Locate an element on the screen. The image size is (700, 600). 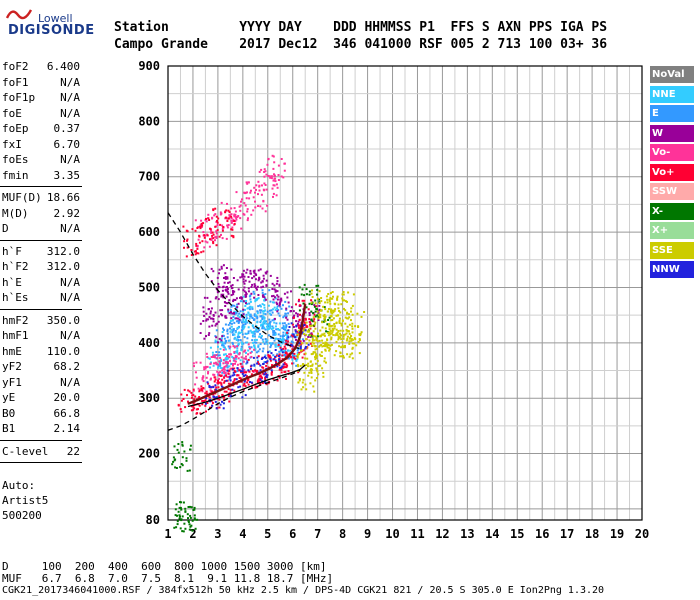
param-name: fmin is located at coordinates (15, 175).